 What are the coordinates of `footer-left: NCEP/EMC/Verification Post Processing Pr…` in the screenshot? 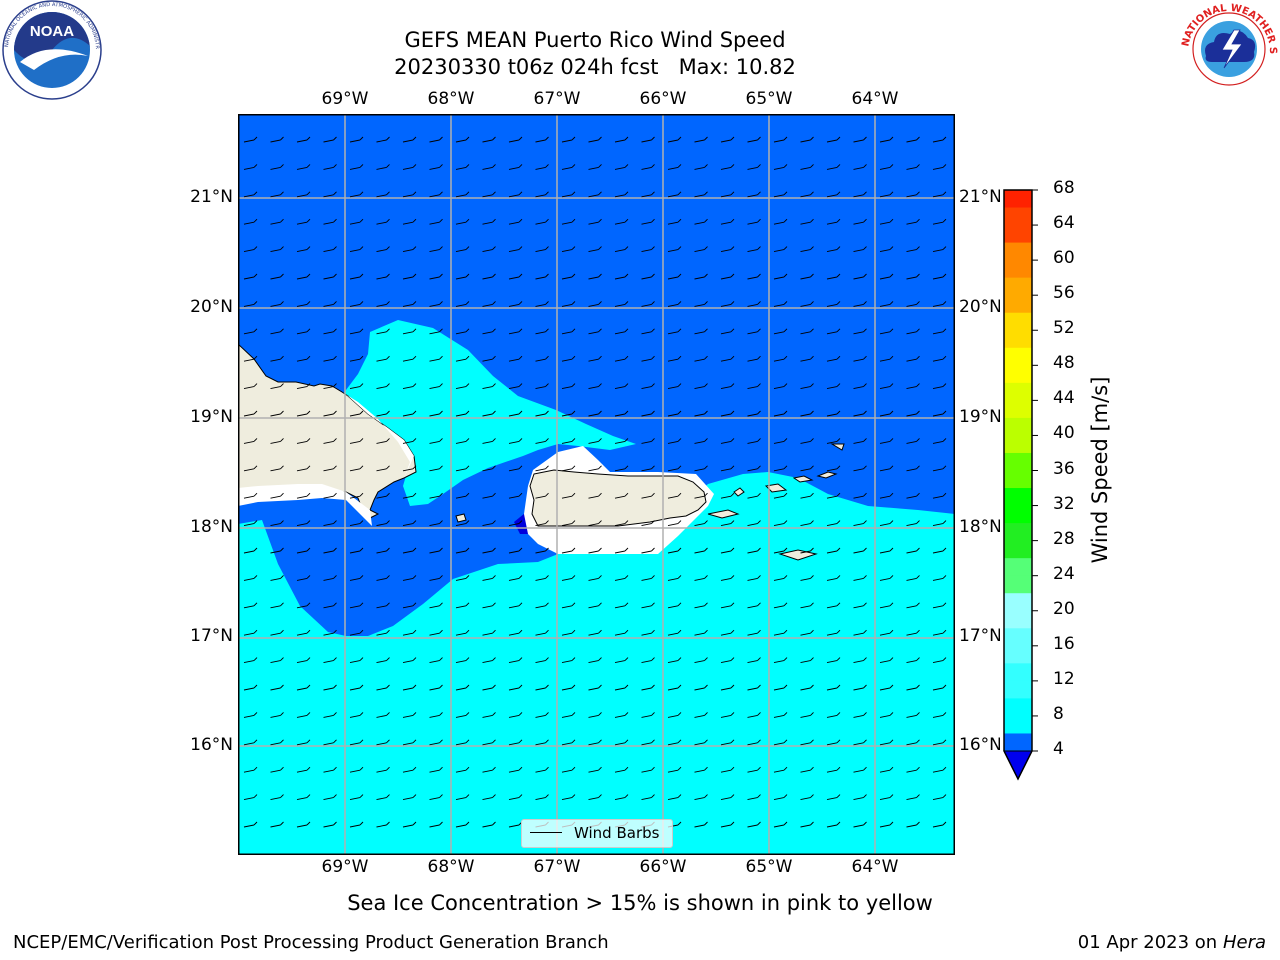 It's located at (311, 942).